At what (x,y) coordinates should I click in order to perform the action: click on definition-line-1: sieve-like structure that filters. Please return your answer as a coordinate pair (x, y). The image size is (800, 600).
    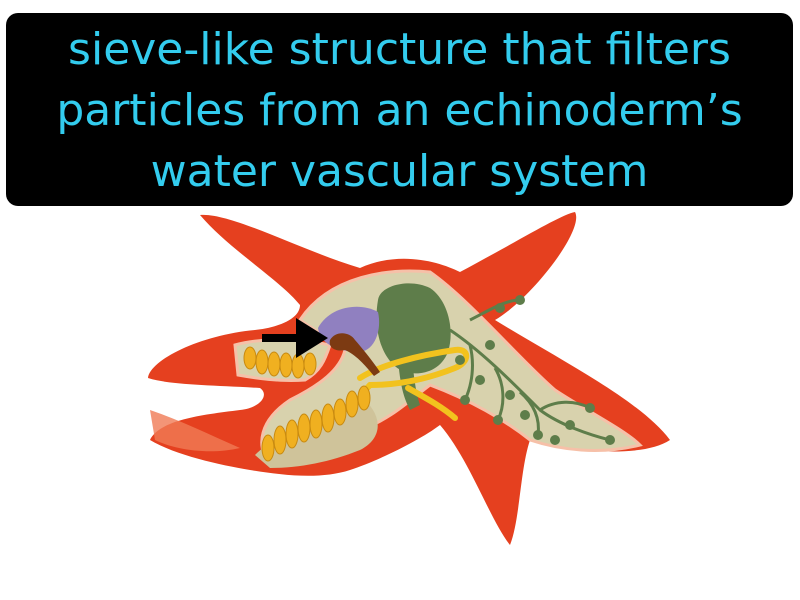
    Looking at the image, I should click on (399, 49).